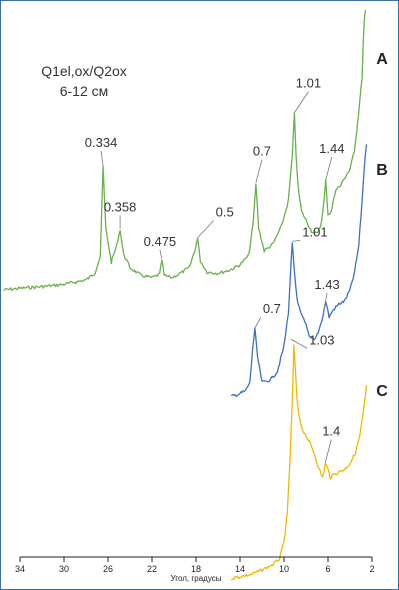 The image size is (399, 590). What do you see at coordinates (152, 569) in the screenshot?
I see `x-tick-label: 22` at bounding box center [152, 569].